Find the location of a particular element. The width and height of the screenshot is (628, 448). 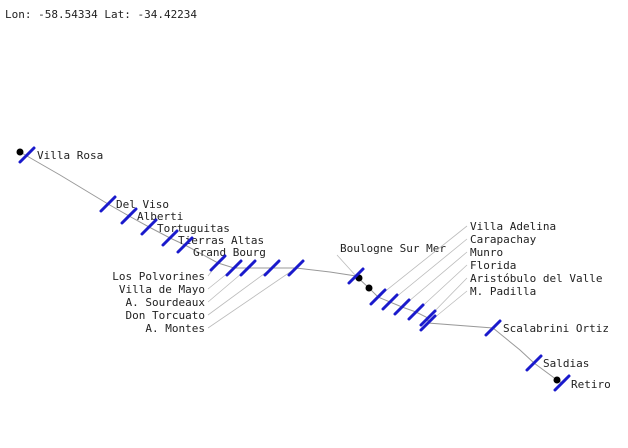

station-don-torcuato: Don Torcuato is located at coordinates (203, 290).